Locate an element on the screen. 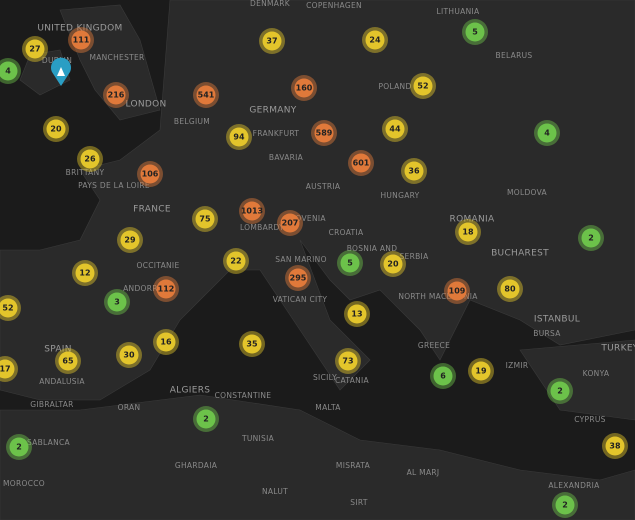  cluster-count: 12 is located at coordinates (84, 273).